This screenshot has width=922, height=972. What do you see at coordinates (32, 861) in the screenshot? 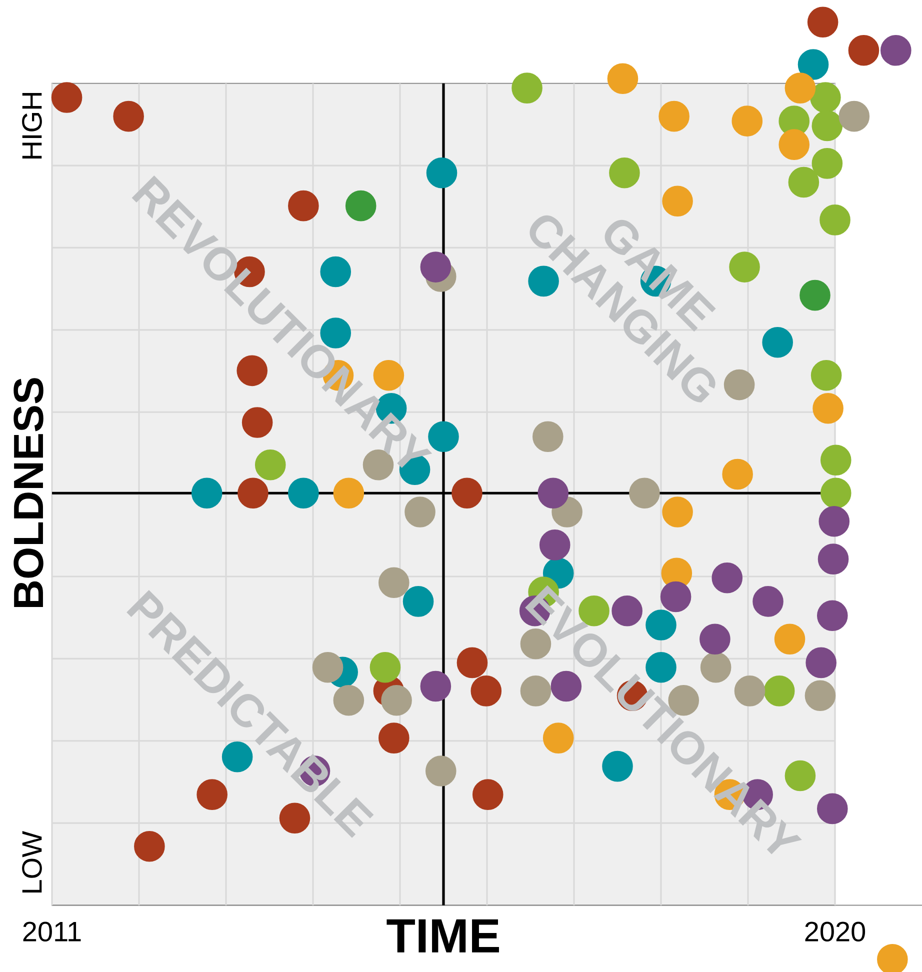
I see `text: LOW` at bounding box center [32, 861].